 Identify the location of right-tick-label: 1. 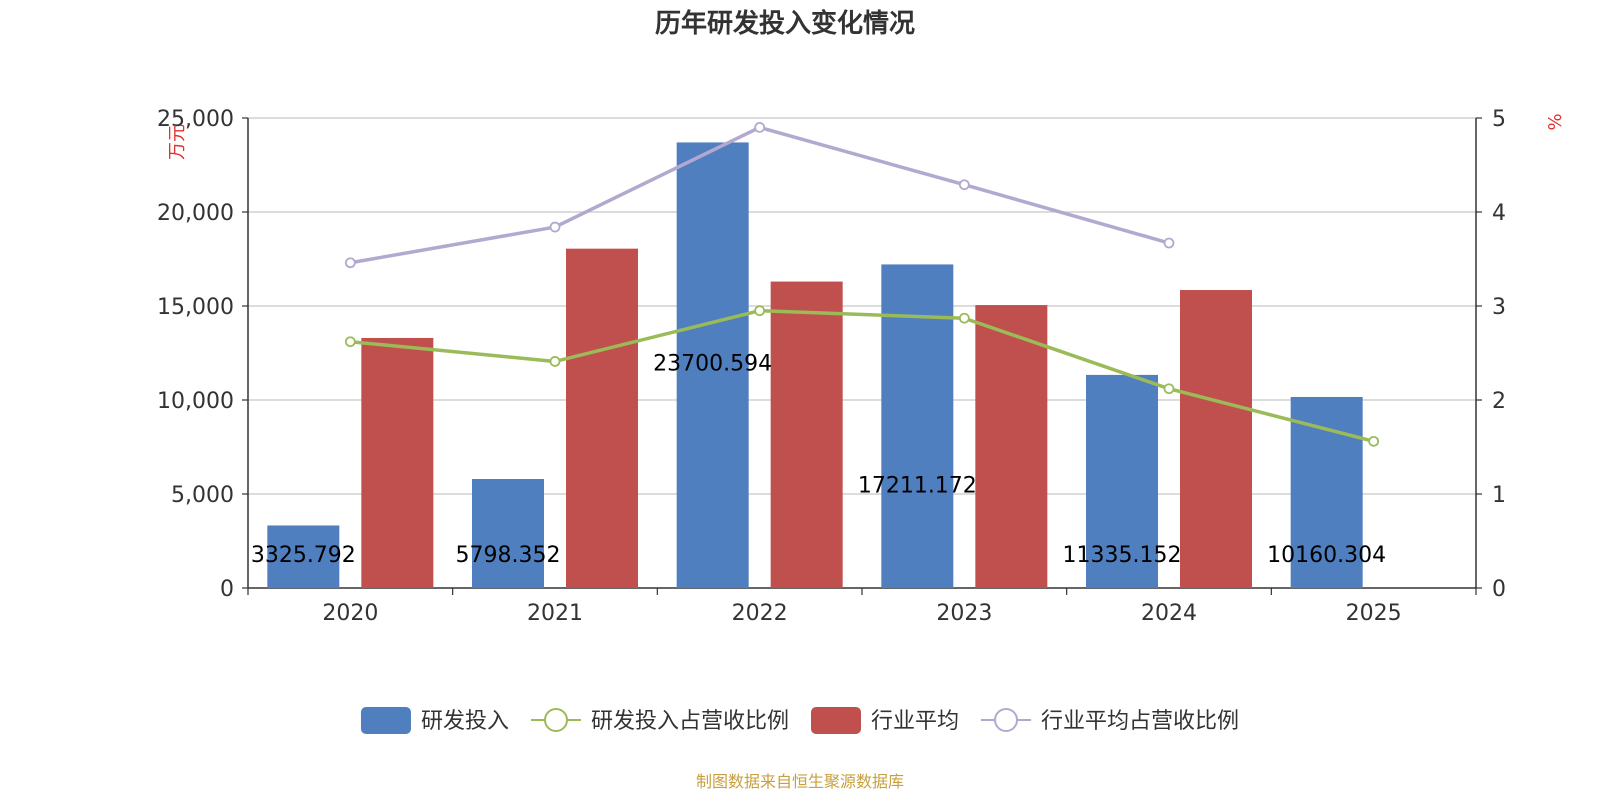
(1499, 495).